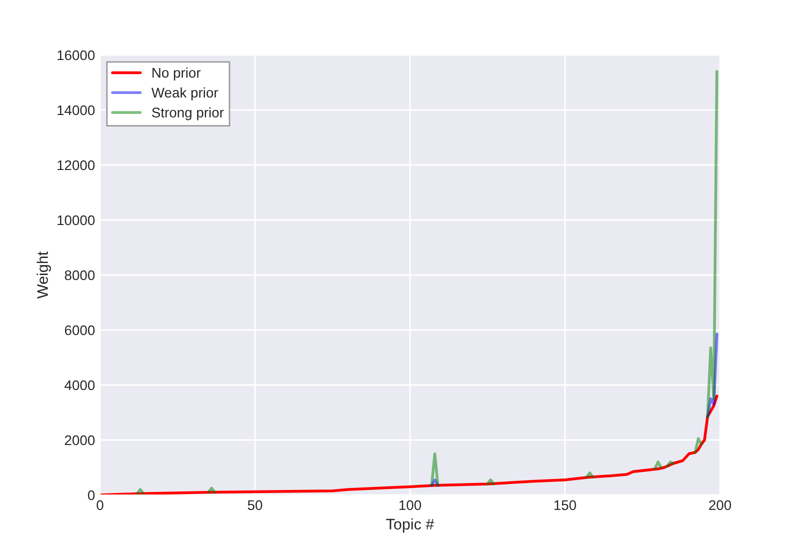 This screenshot has width=800, height=550. What do you see at coordinates (255, 505) in the screenshot?
I see `x-tick-label: 50` at bounding box center [255, 505].